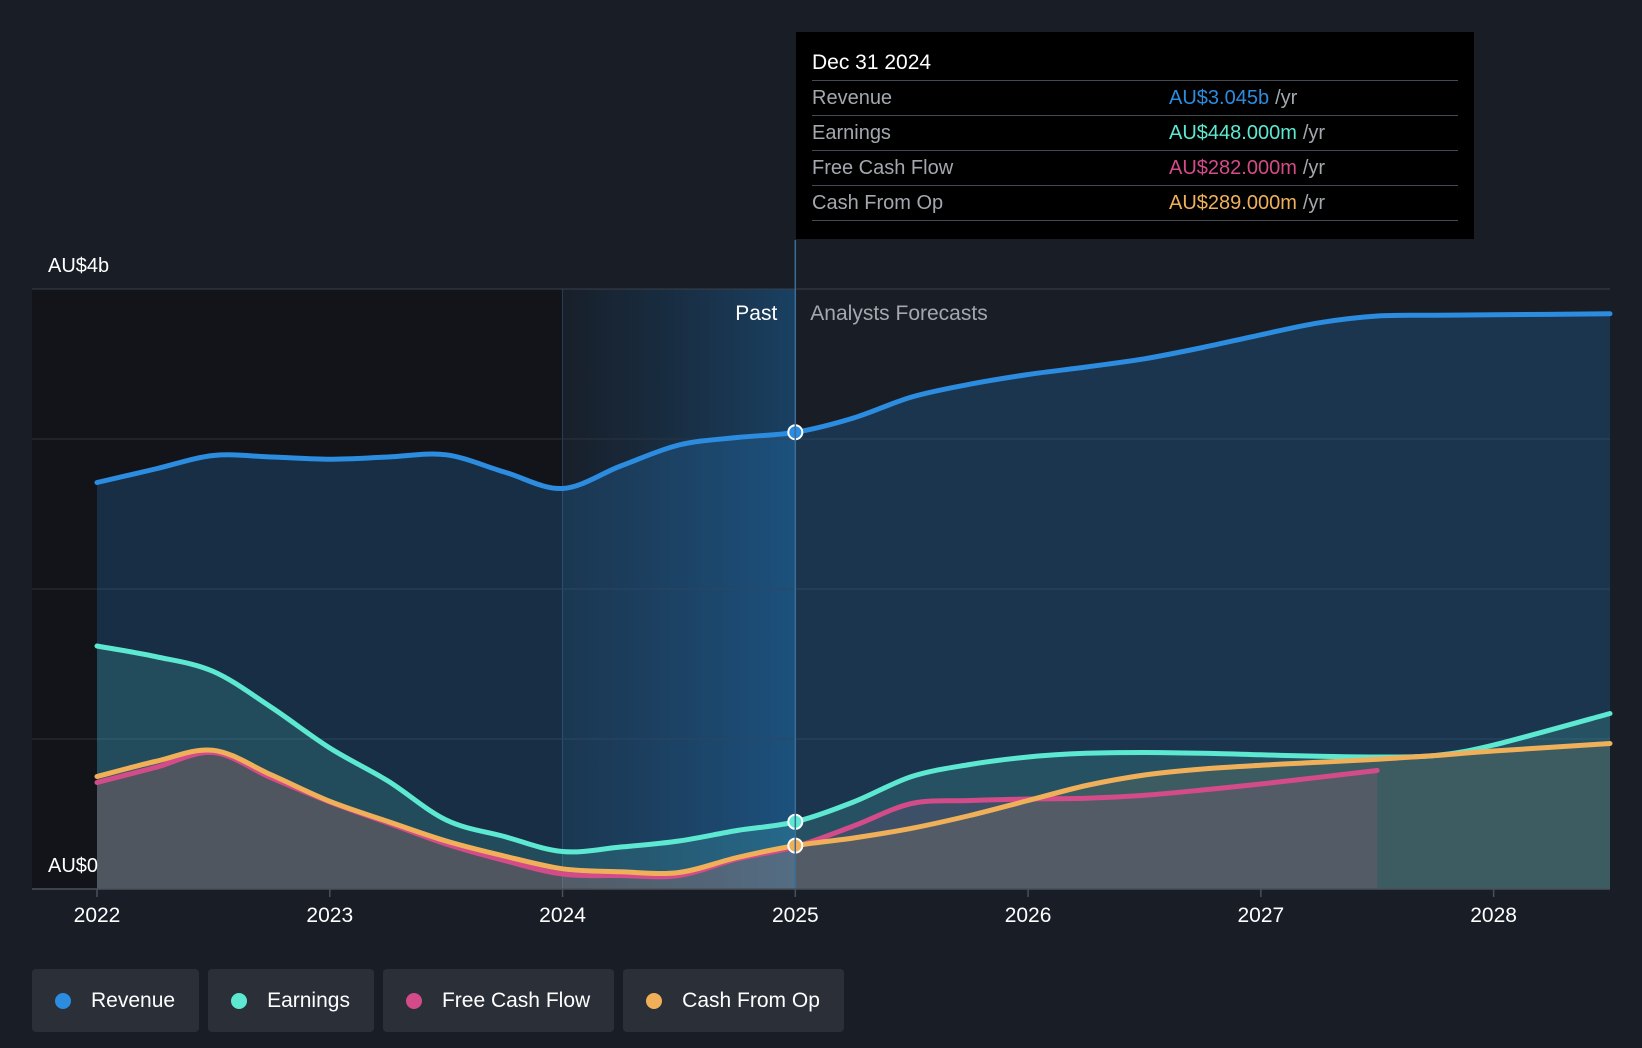 The height and width of the screenshot is (1048, 1642). Describe the element at coordinates (852, 98) in the screenshot. I see `tooltip-row-label: Revenue` at that location.